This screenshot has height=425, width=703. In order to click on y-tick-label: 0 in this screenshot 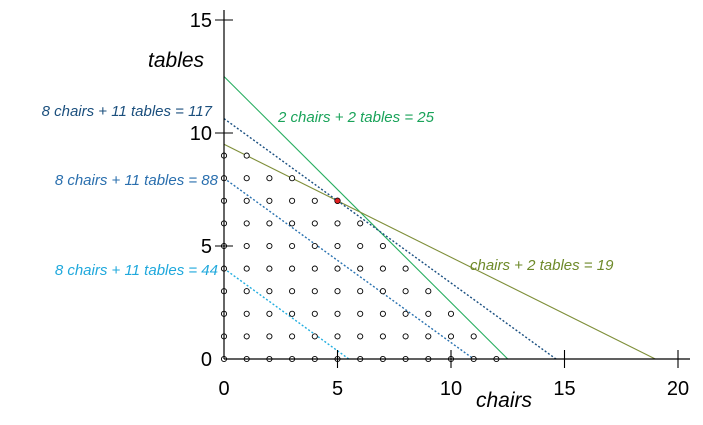, I will do `click(206, 360)`.